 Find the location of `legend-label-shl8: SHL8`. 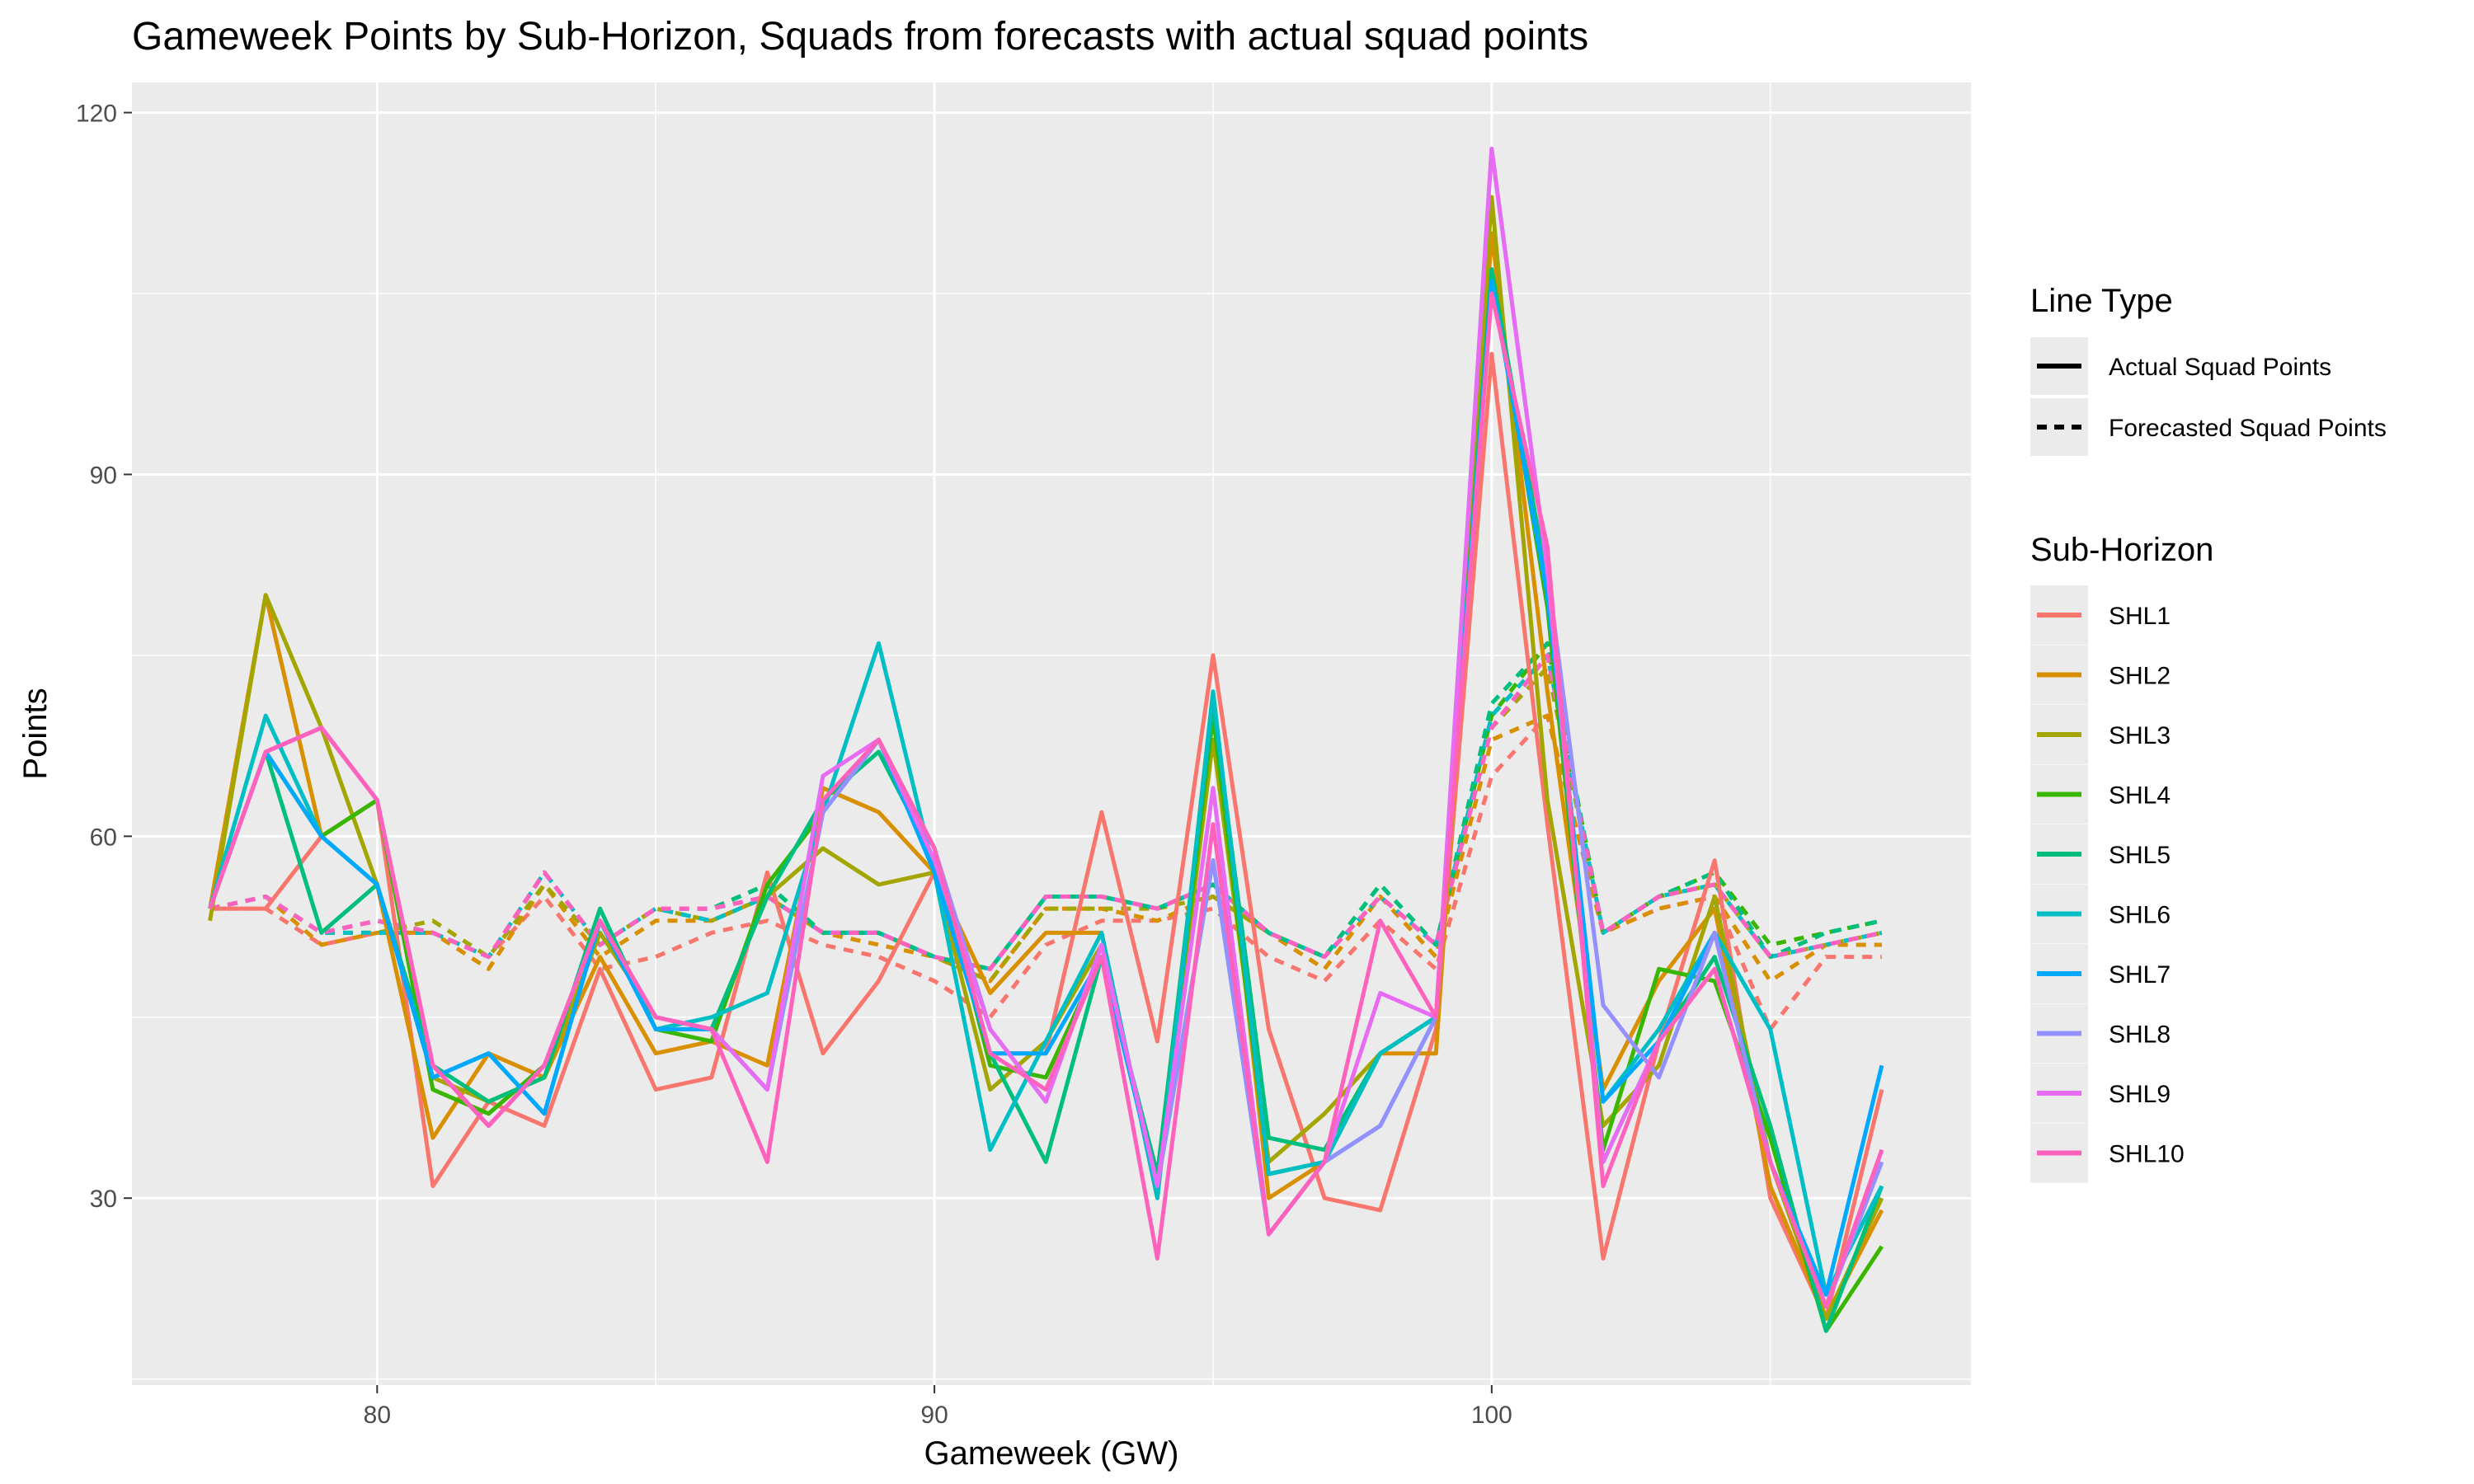

legend-label-shl8: SHL8 is located at coordinates (2140, 1035).